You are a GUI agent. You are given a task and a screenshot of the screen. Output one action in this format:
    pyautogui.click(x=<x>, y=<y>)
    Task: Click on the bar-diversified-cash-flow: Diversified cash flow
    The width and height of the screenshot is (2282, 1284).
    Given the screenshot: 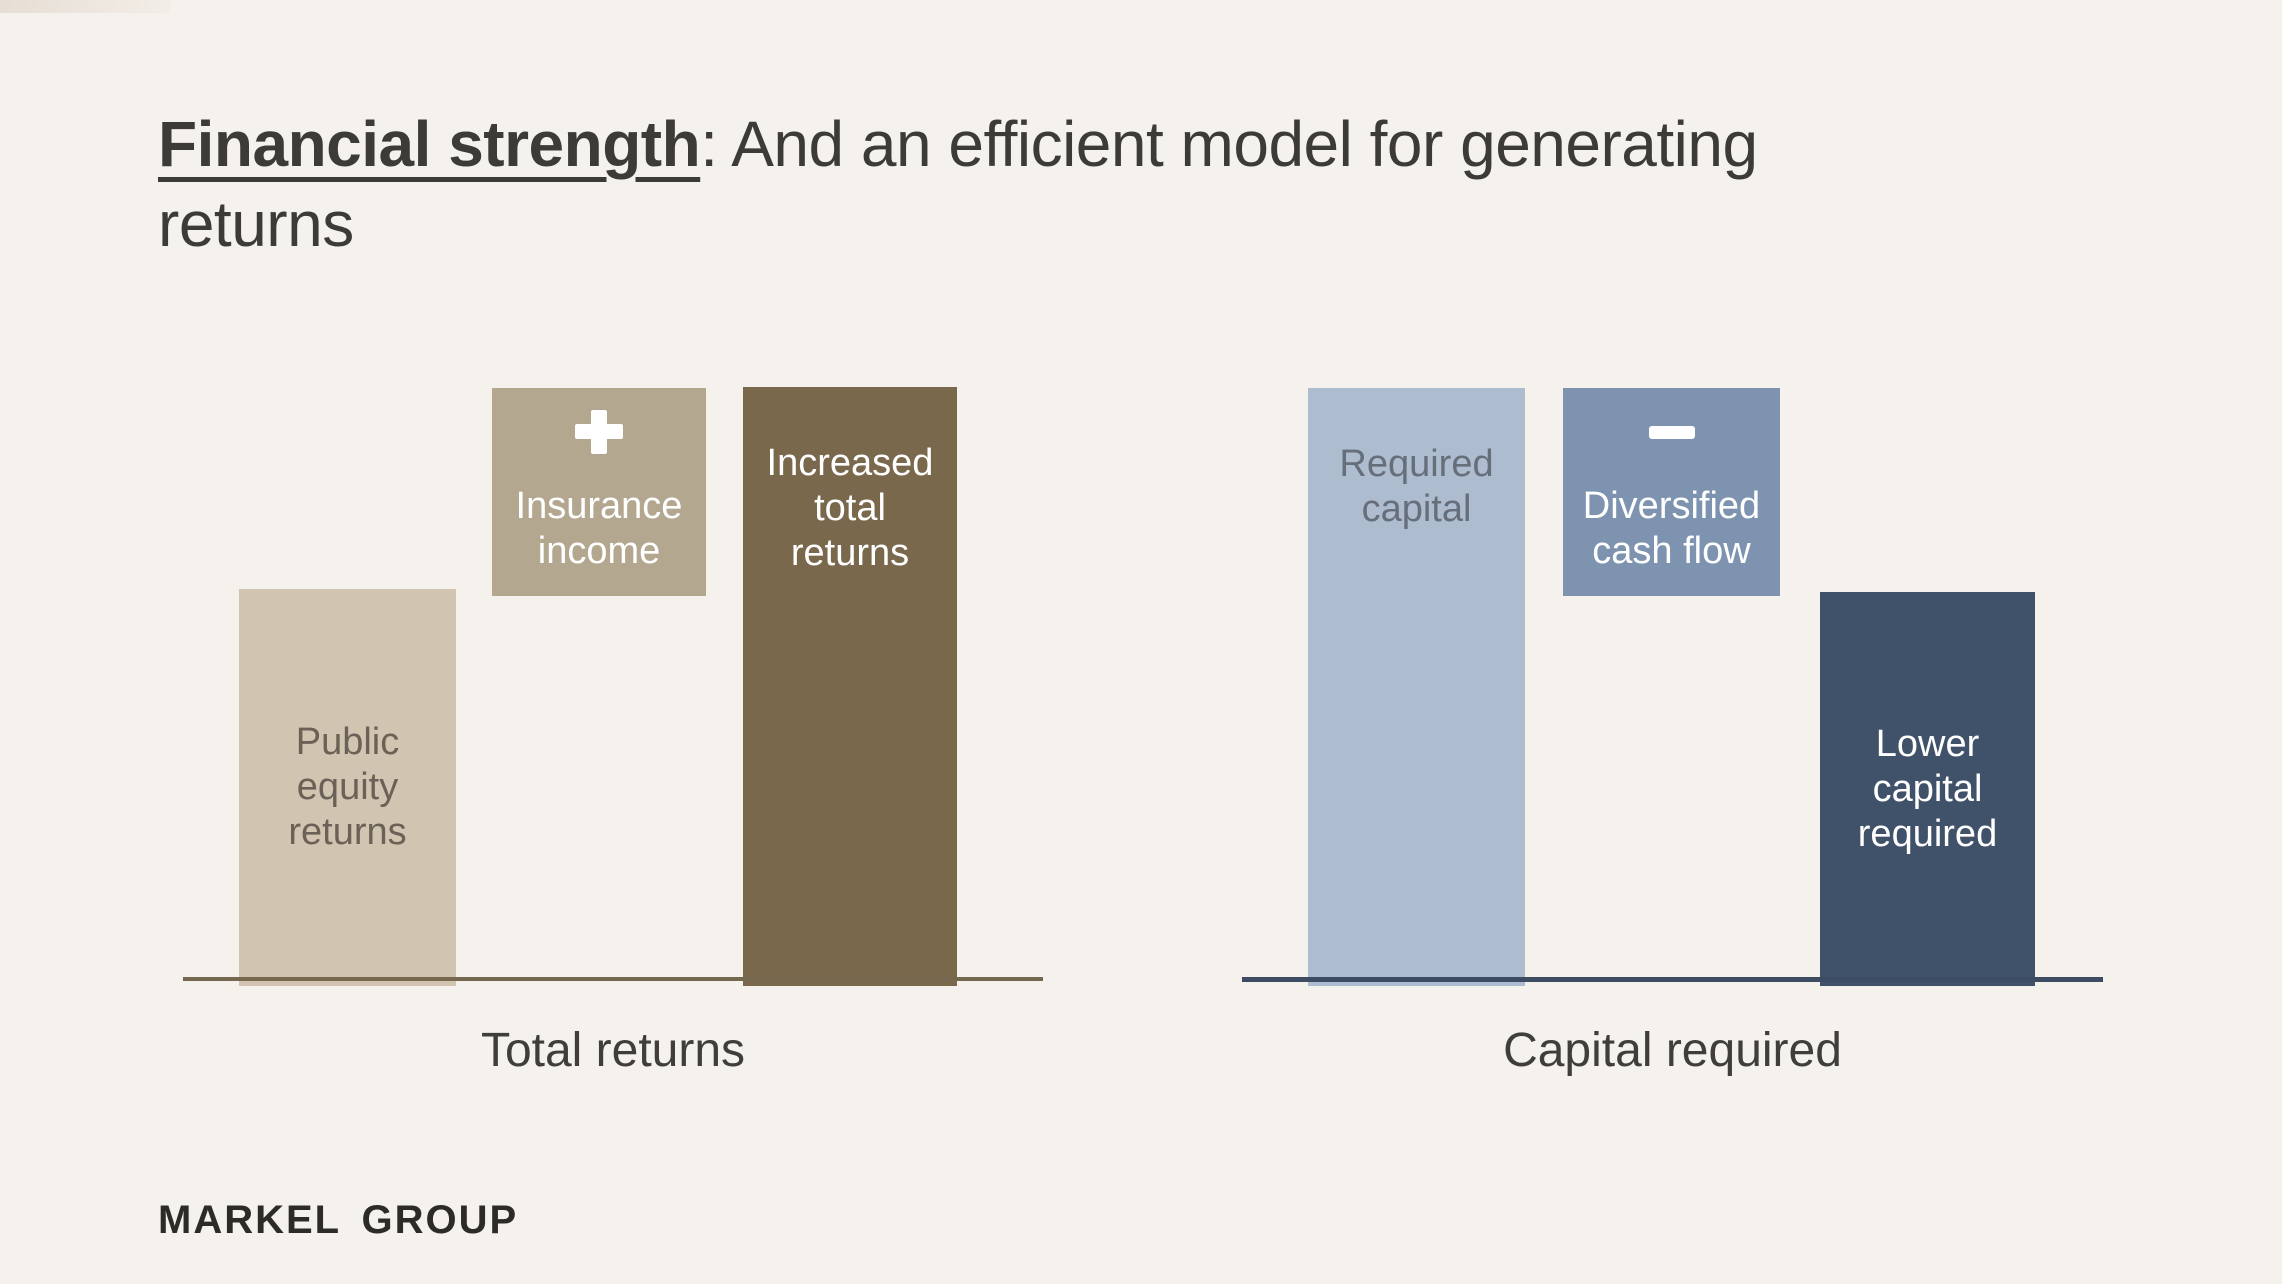 What is the action you would take?
    pyautogui.click(x=1671, y=492)
    